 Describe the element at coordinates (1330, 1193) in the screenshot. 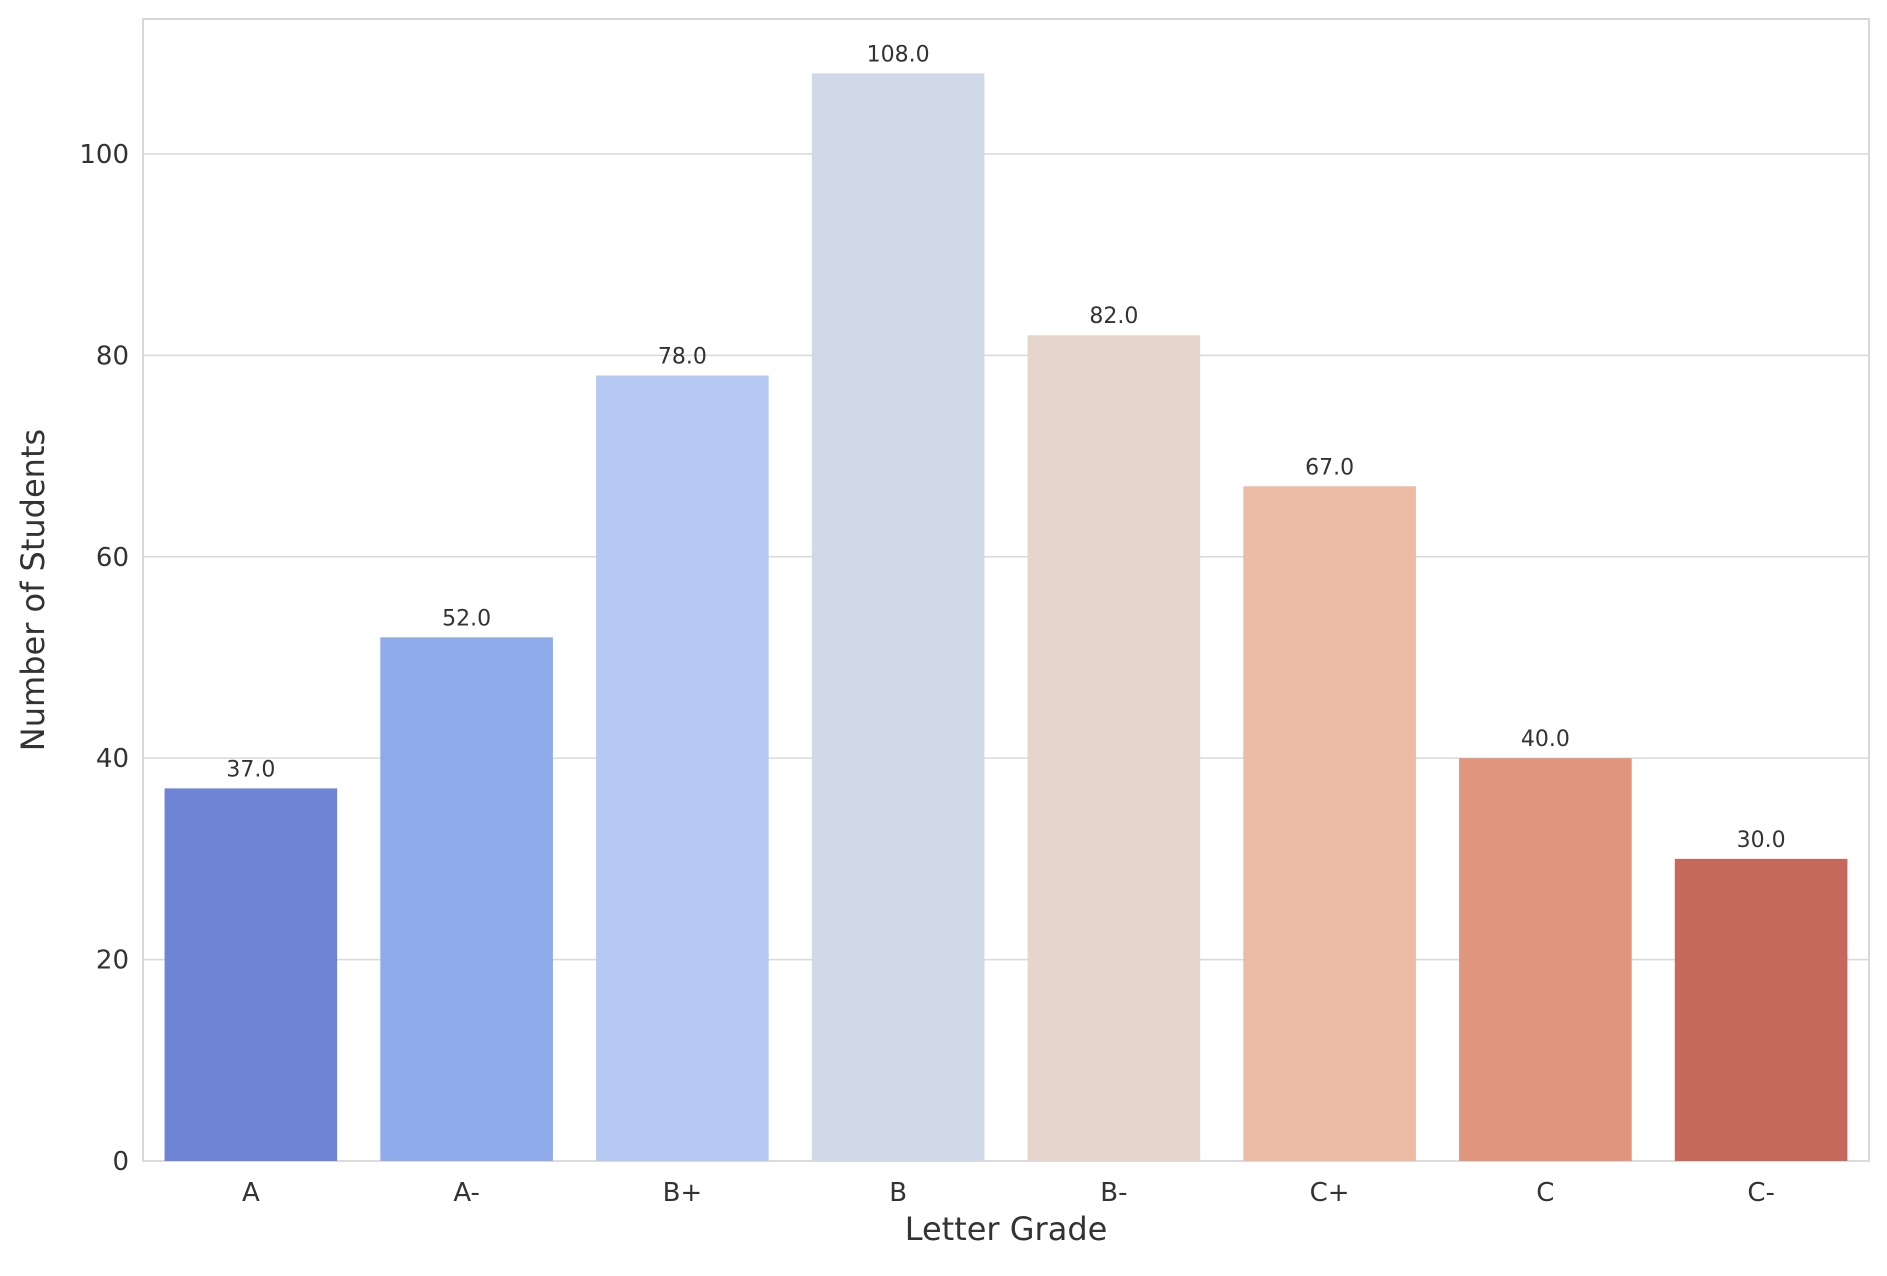

I see `x-tick-label: C+` at that location.